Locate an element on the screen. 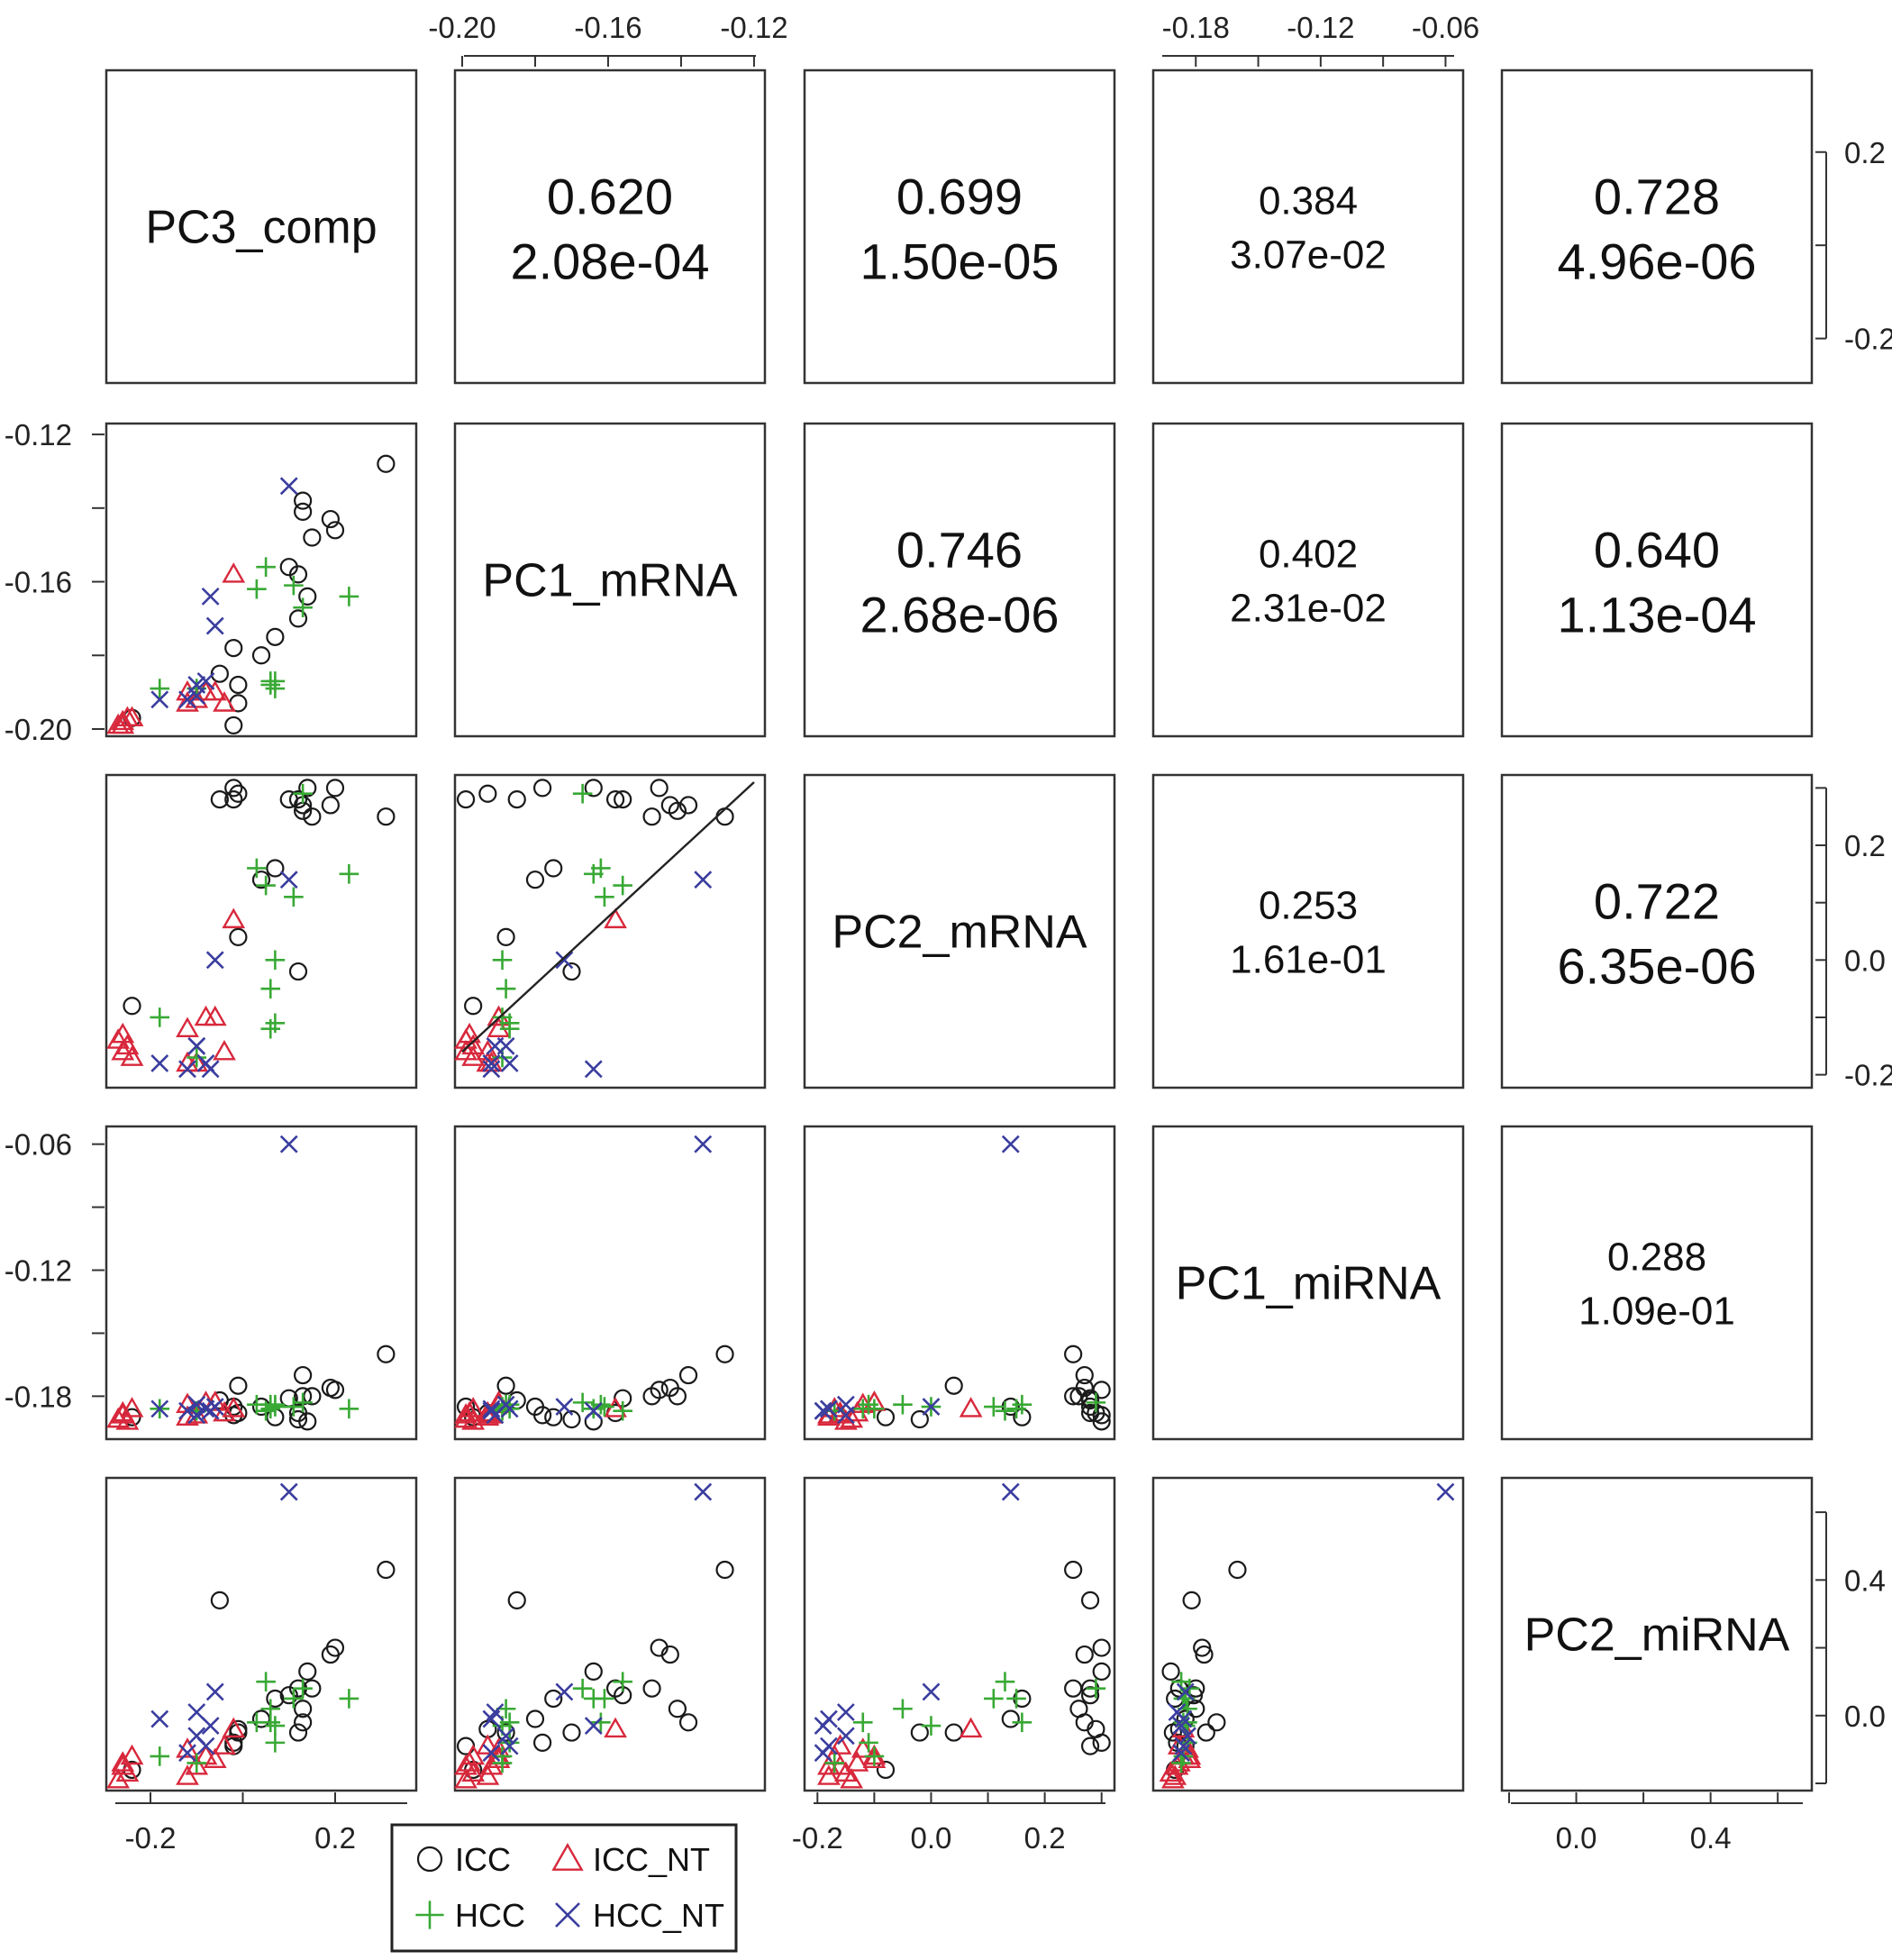  panel-PC1_miRNA-PC1_miRNA: PC1_miRNA is located at coordinates (1308, 1283).